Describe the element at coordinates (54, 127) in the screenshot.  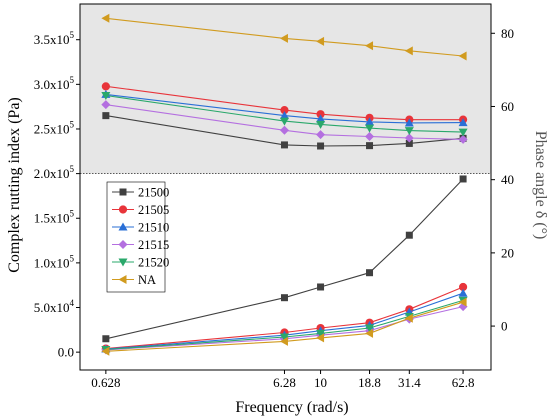
I see `y-left-tick-label: 2.5x10⁵` at that location.